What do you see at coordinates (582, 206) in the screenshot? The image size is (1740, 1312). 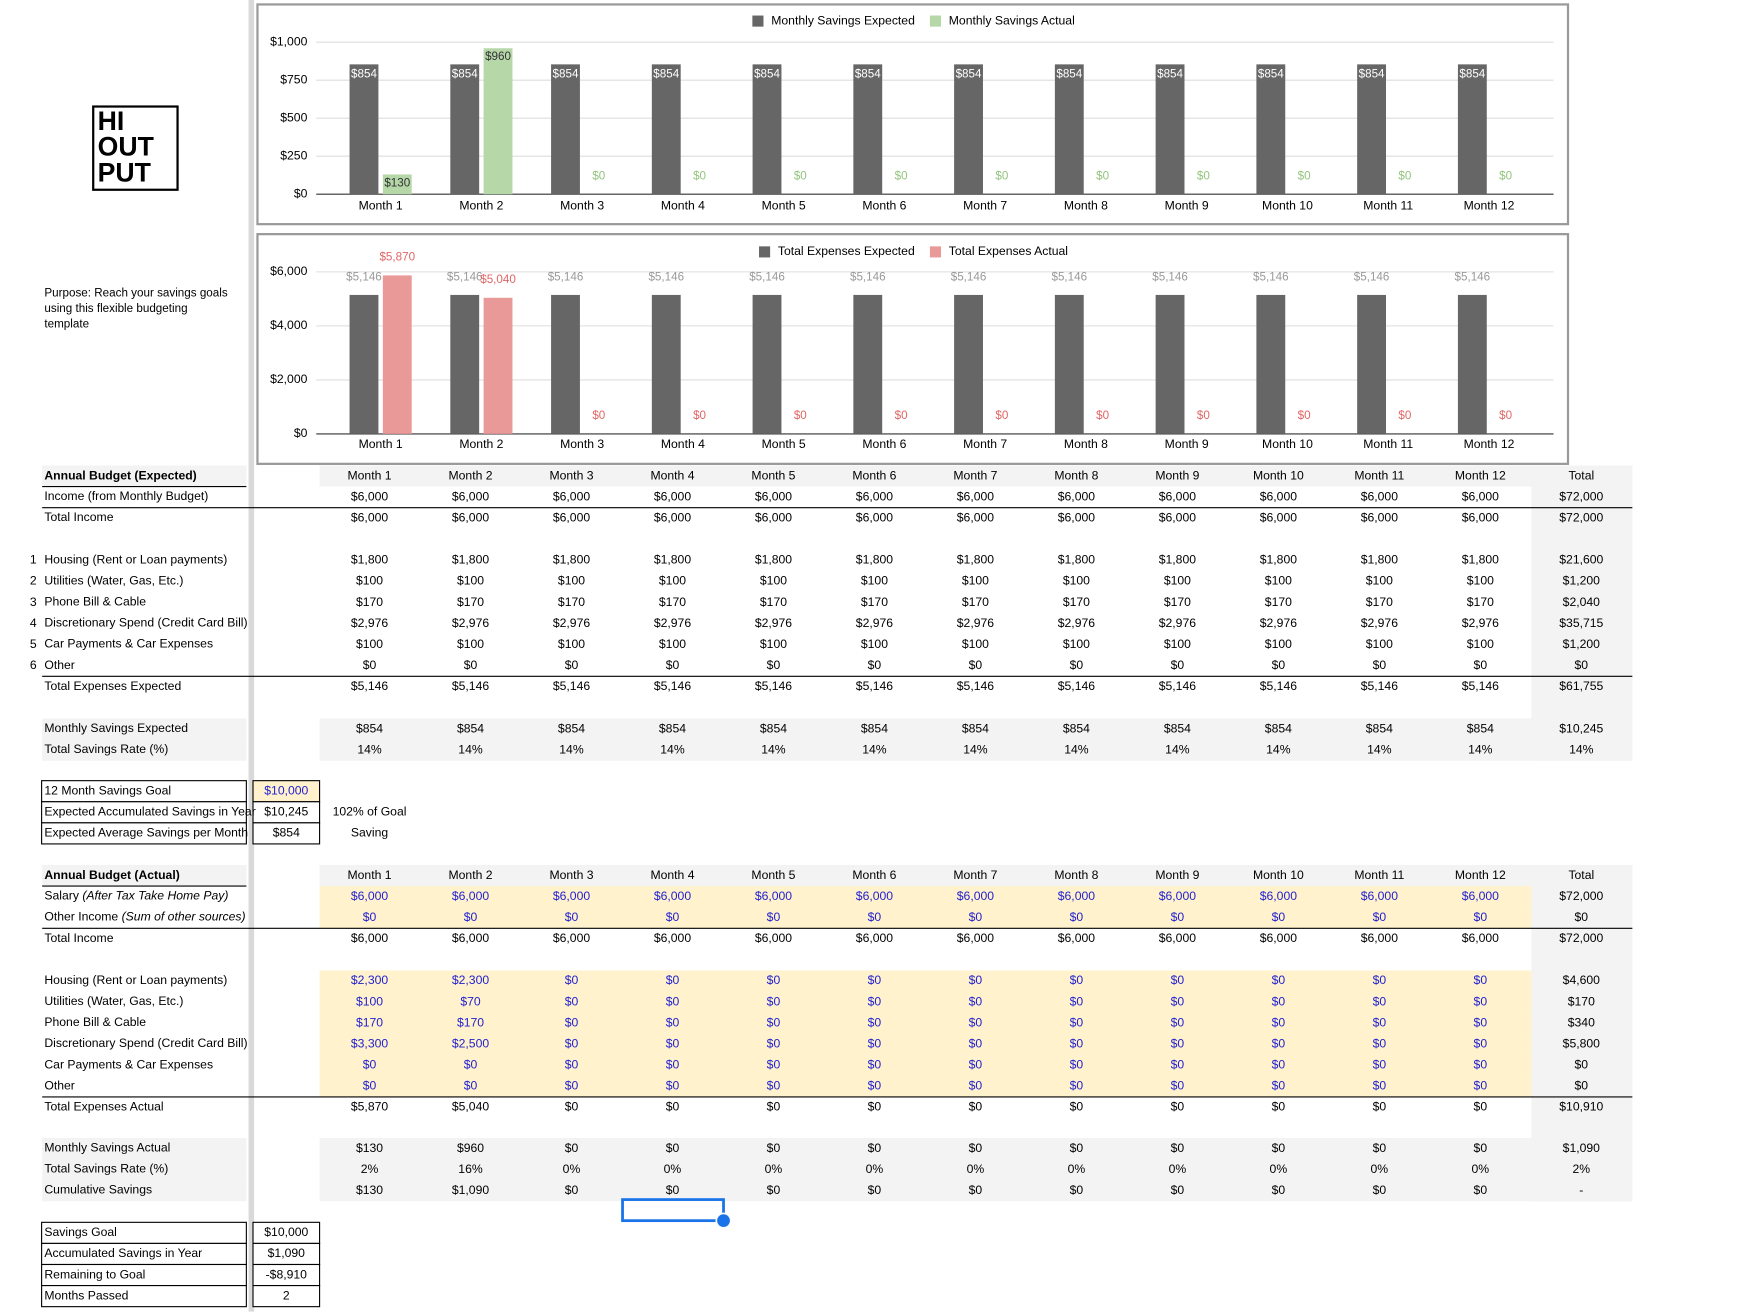 I see `x-tick-label: Month 3` at bounding box center [582, 206].